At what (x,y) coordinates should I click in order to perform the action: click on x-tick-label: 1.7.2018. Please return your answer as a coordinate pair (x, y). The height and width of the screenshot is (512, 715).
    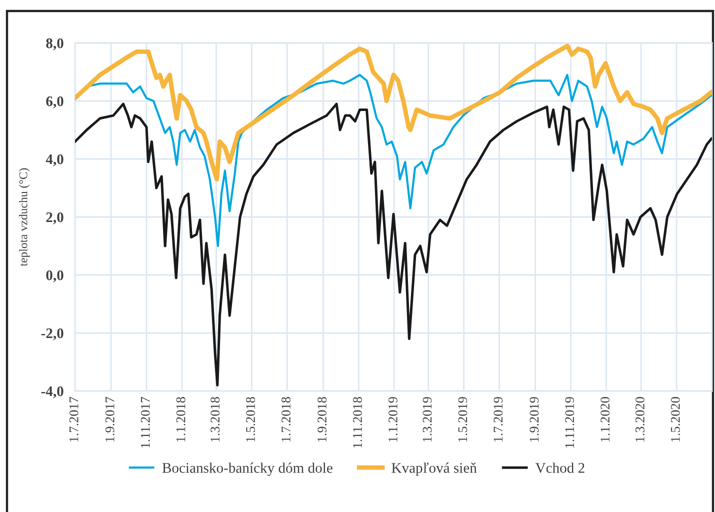
    Looking at the image, I should click on (286, 419).